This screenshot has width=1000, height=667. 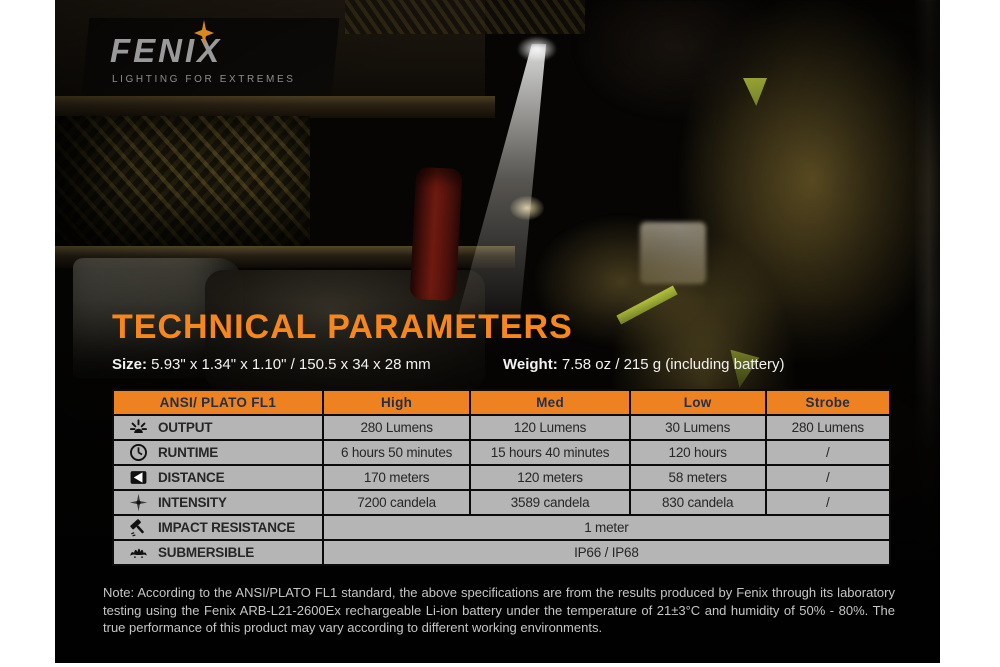 I want to click on table-header-row: ANSI/ PLATO FL1 High Med Low Strobe, so click(x=502, y=402).